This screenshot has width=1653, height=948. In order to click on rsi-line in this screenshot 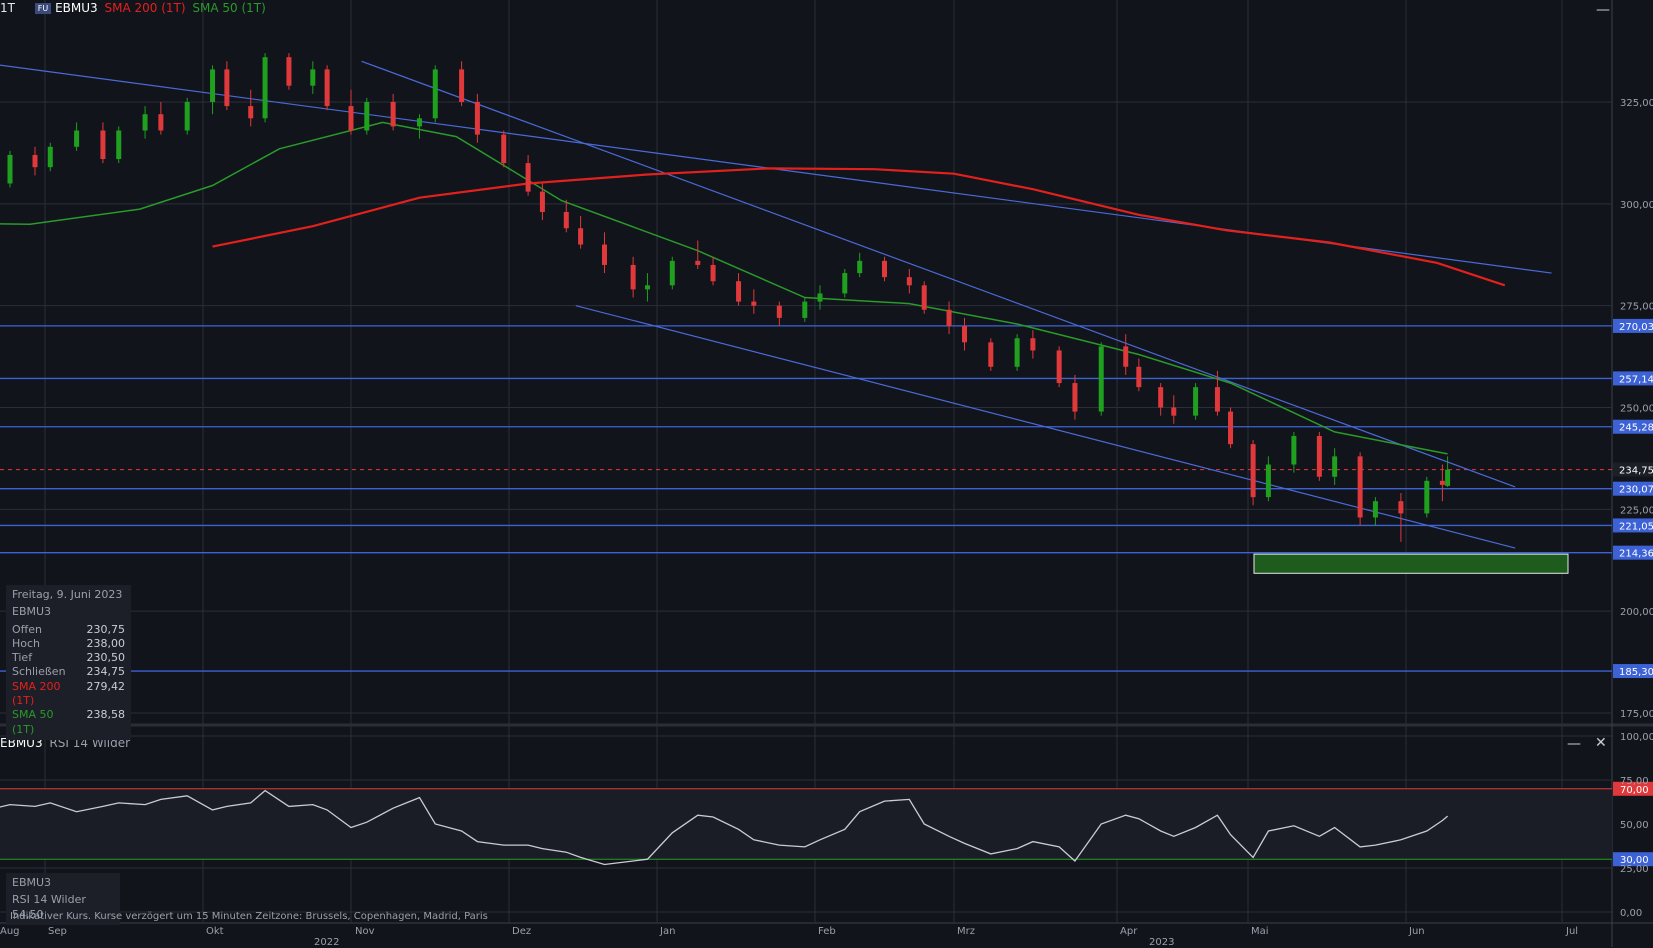, I will do `click(724, 827)`.